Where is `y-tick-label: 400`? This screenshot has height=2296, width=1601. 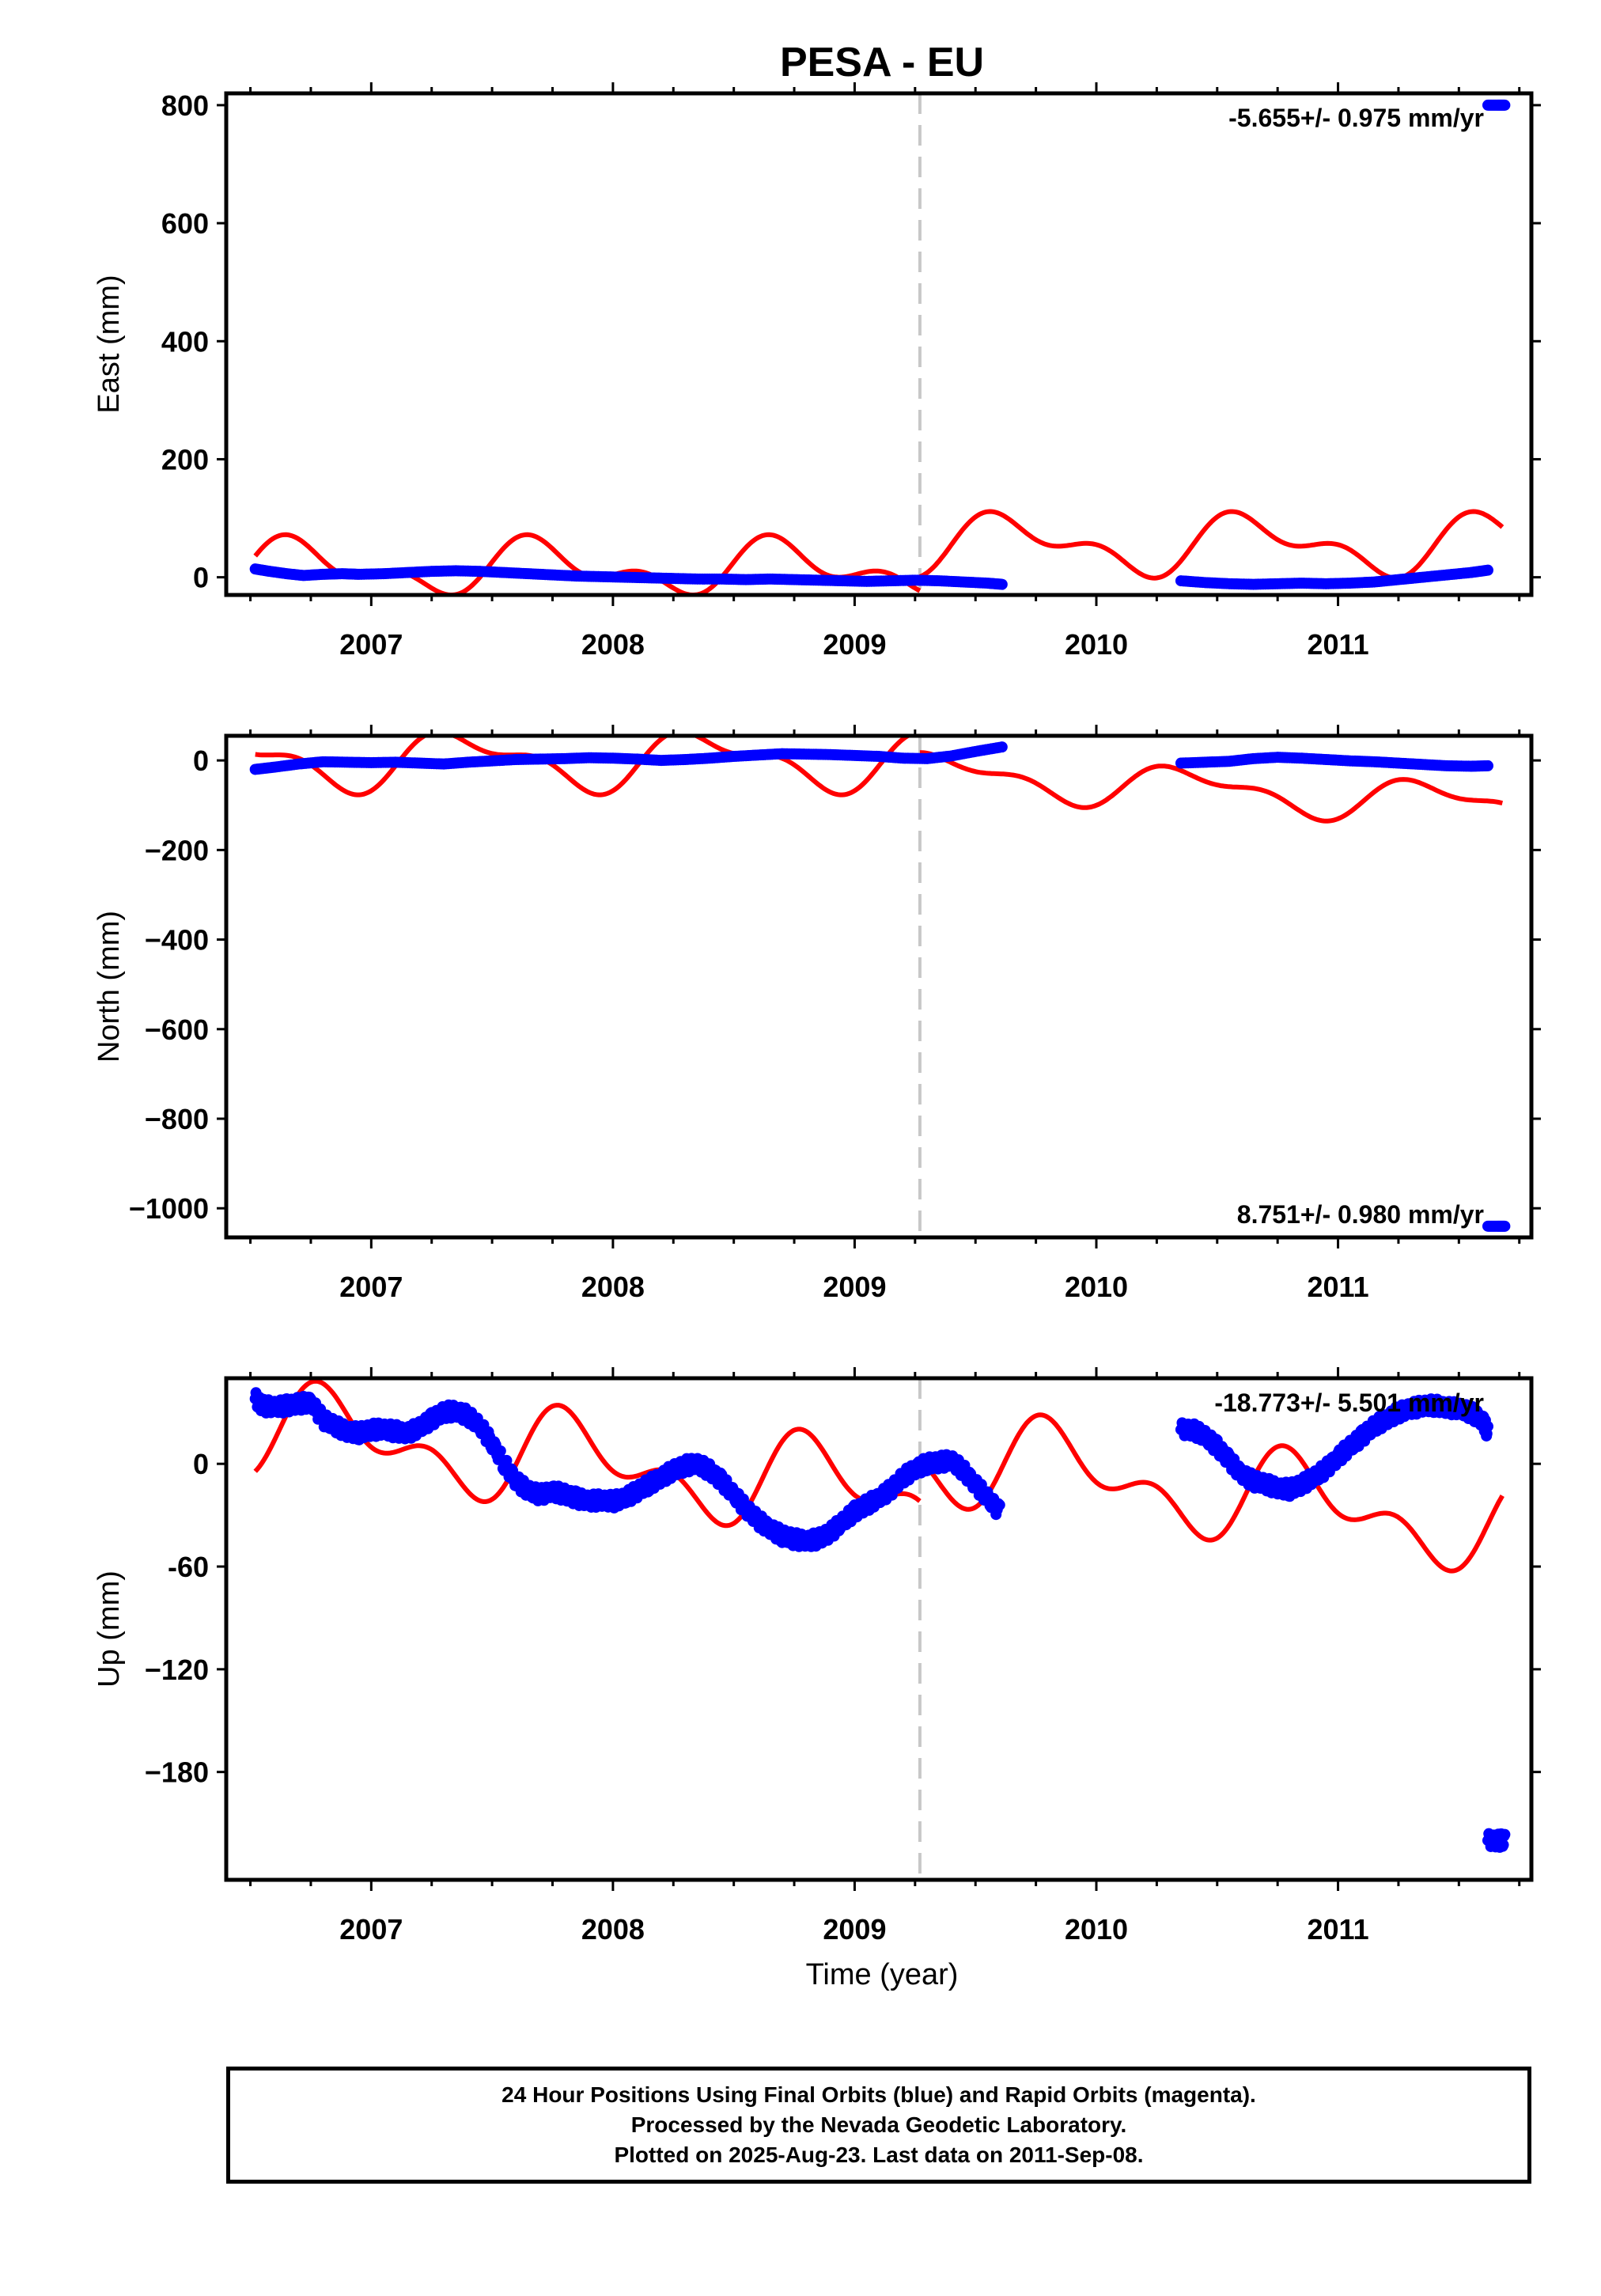 y-tick-label: 400 is located at coordinates (185, 342).